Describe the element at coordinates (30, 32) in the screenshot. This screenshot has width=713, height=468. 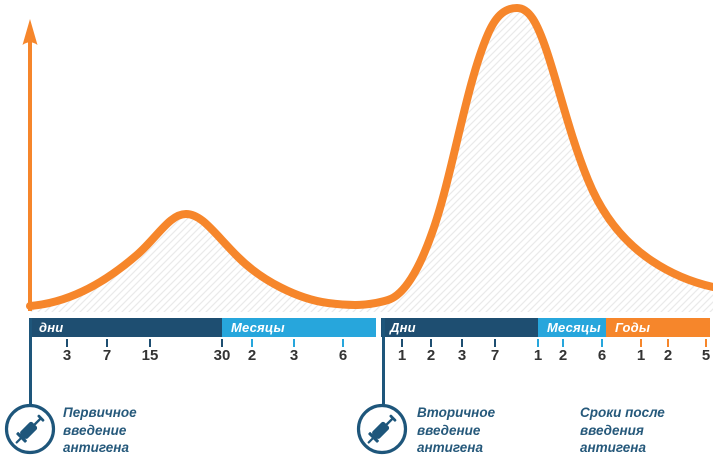
I see `y-axis-arrowhead-icon` at that location.